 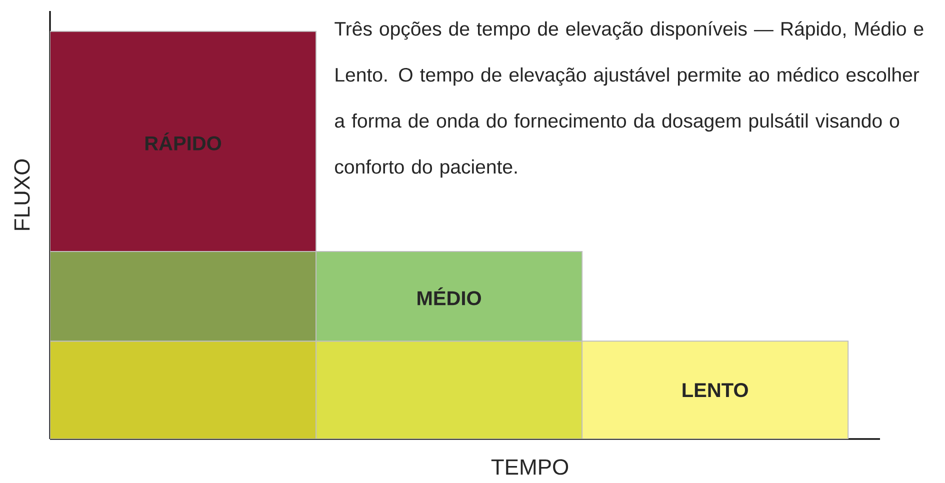 What do you see at coordinates (22, 194) in the screenshot?
I see `y-axis-title: FLUXO` at bounding box center [22, 194].